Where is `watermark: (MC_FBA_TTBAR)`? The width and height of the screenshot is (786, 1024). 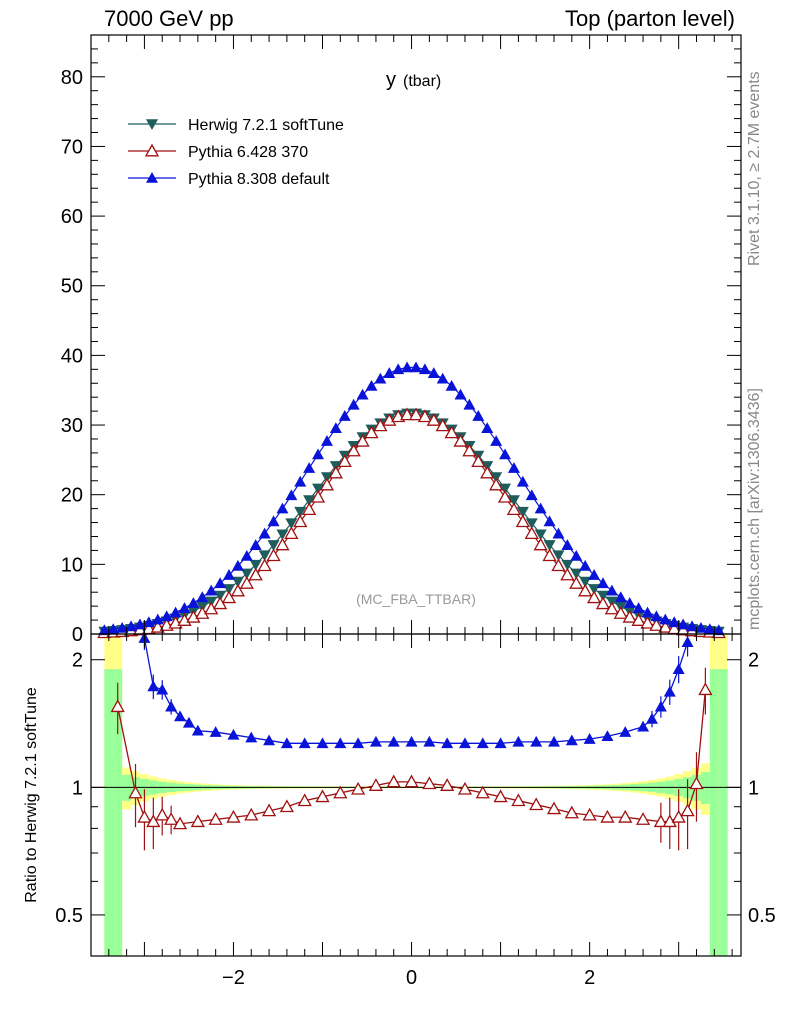 watermark: (MC_FBA_TTBAR) is located at coordinates (416, 599).